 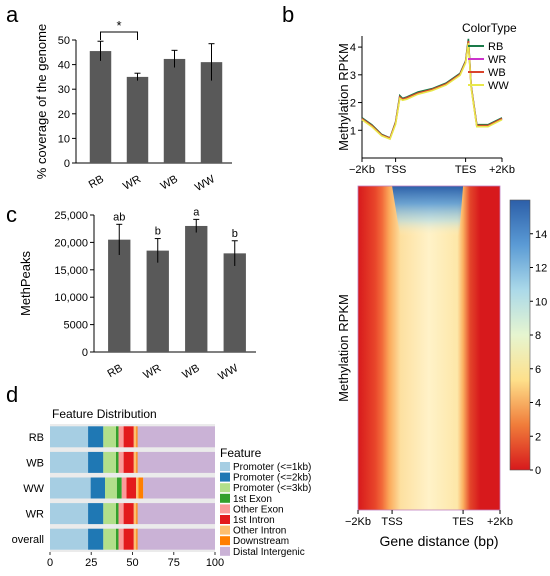 What do you see at coordinates (541, 302) in the screenshot?
I see `colorbar-tick-label: 10` at bounding box center [541, 302].